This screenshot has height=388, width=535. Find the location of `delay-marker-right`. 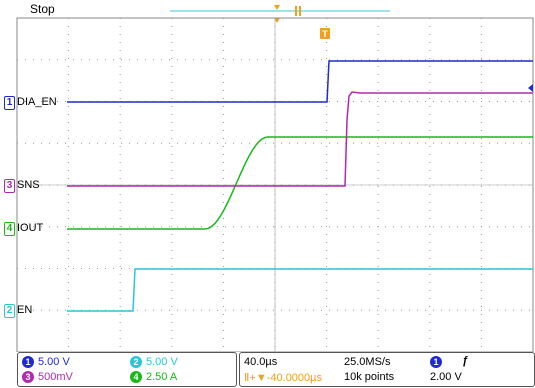

delay-marker-right is located at coordinates (300, 11).